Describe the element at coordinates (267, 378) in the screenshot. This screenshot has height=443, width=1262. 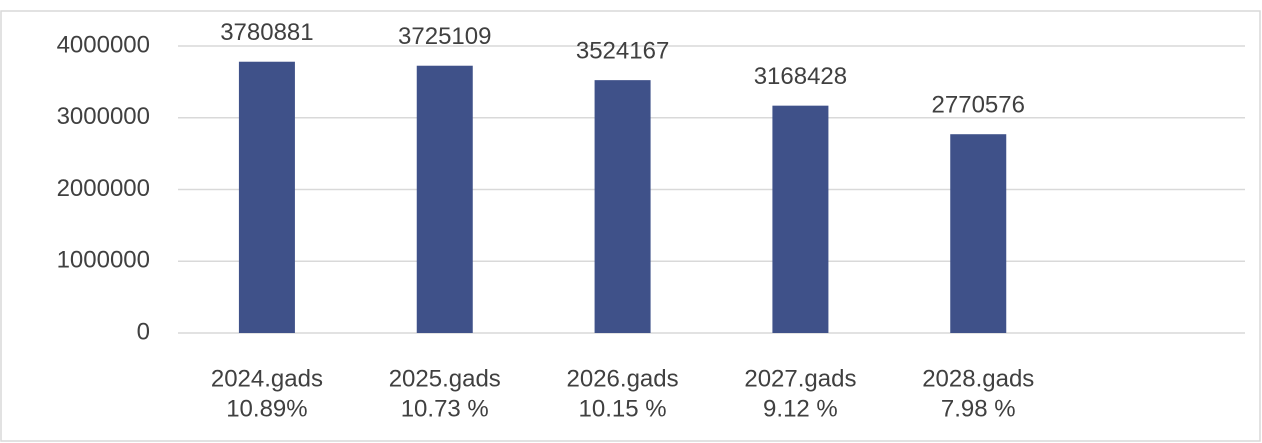
I see `x-tick-label: 2024.gads` at that location.